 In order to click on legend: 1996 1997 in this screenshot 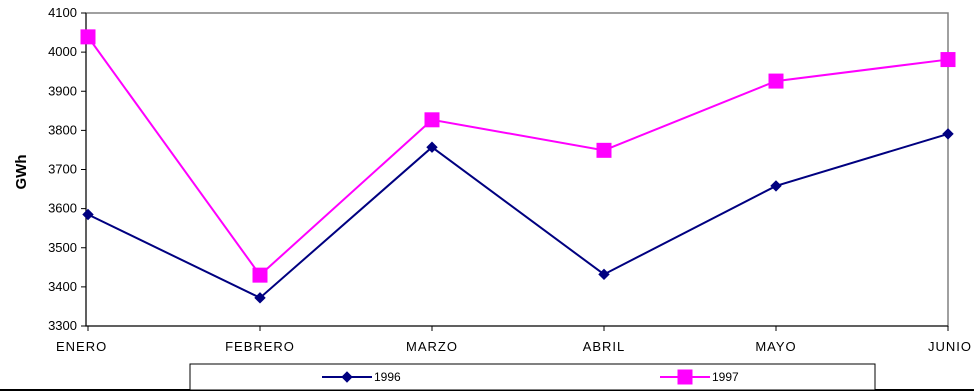, I will do `click(532, 377)`.